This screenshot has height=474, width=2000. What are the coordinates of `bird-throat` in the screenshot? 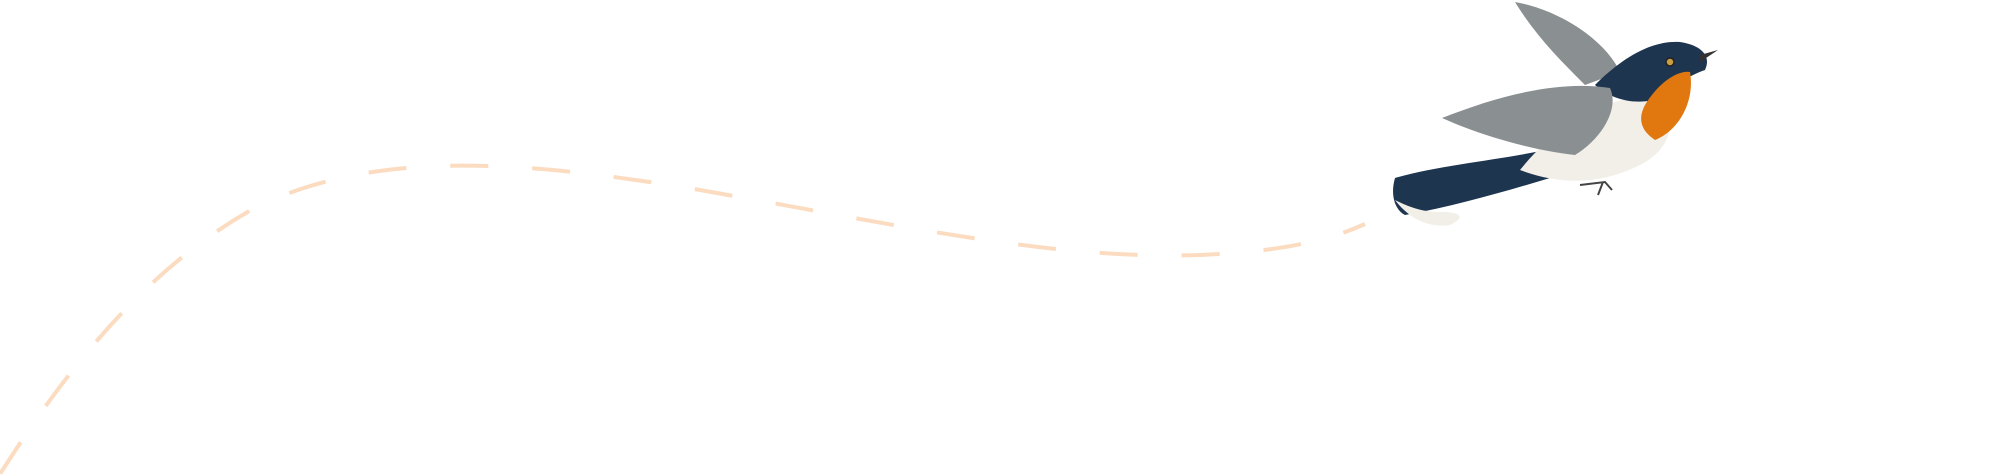 It's located at (1666, 105).